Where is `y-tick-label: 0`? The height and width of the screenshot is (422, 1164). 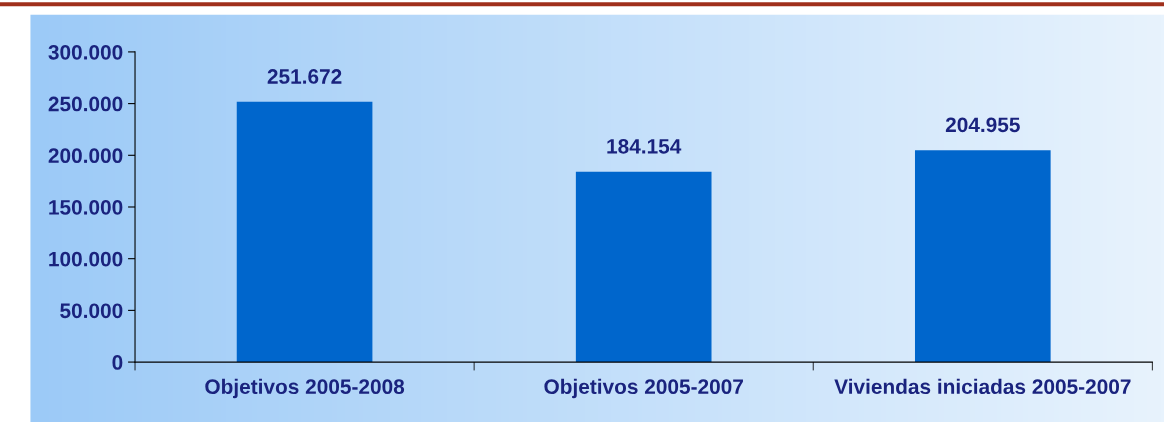 y-tick-label: 0 is located at coordinates (117, 362).